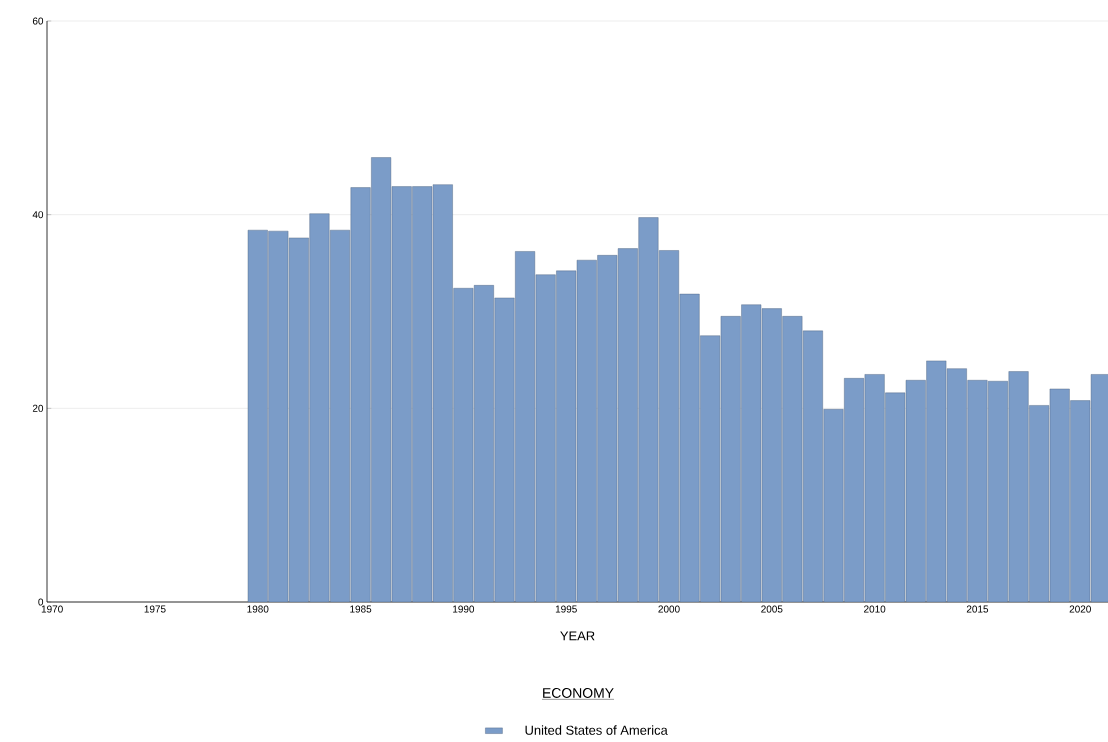 The width and height of the screenshot is (1108, 742). Describe the element at coordinates (52, 609) in the screenshot. I see `x-tick-label: 1970` at that location.